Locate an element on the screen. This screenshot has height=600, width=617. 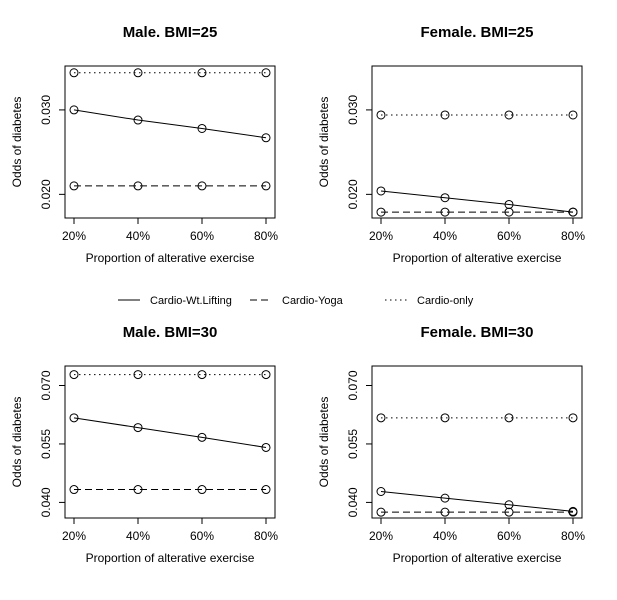
legend-label: Cardio-Yoga is located at coordinates (313, 301).